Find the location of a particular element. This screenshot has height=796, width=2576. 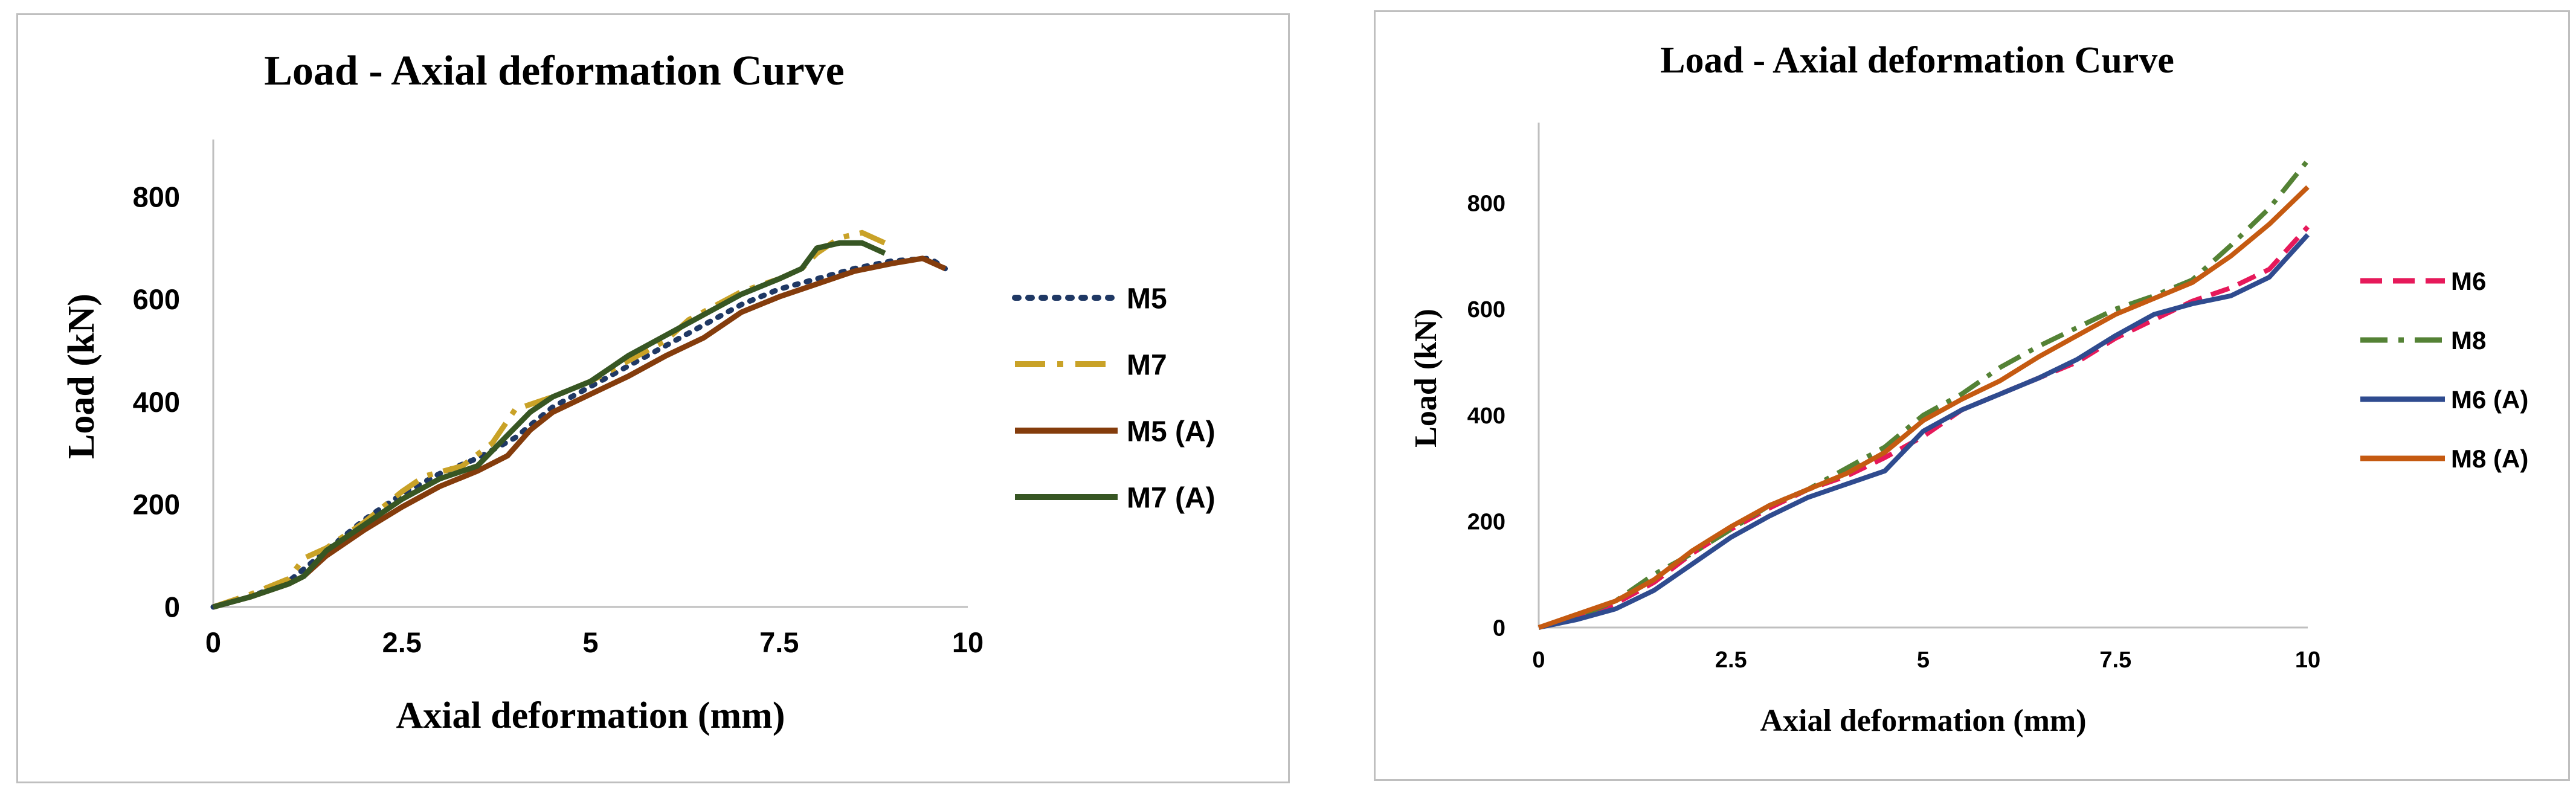

legend-label: M8 is located at coordinates (2468, 340).